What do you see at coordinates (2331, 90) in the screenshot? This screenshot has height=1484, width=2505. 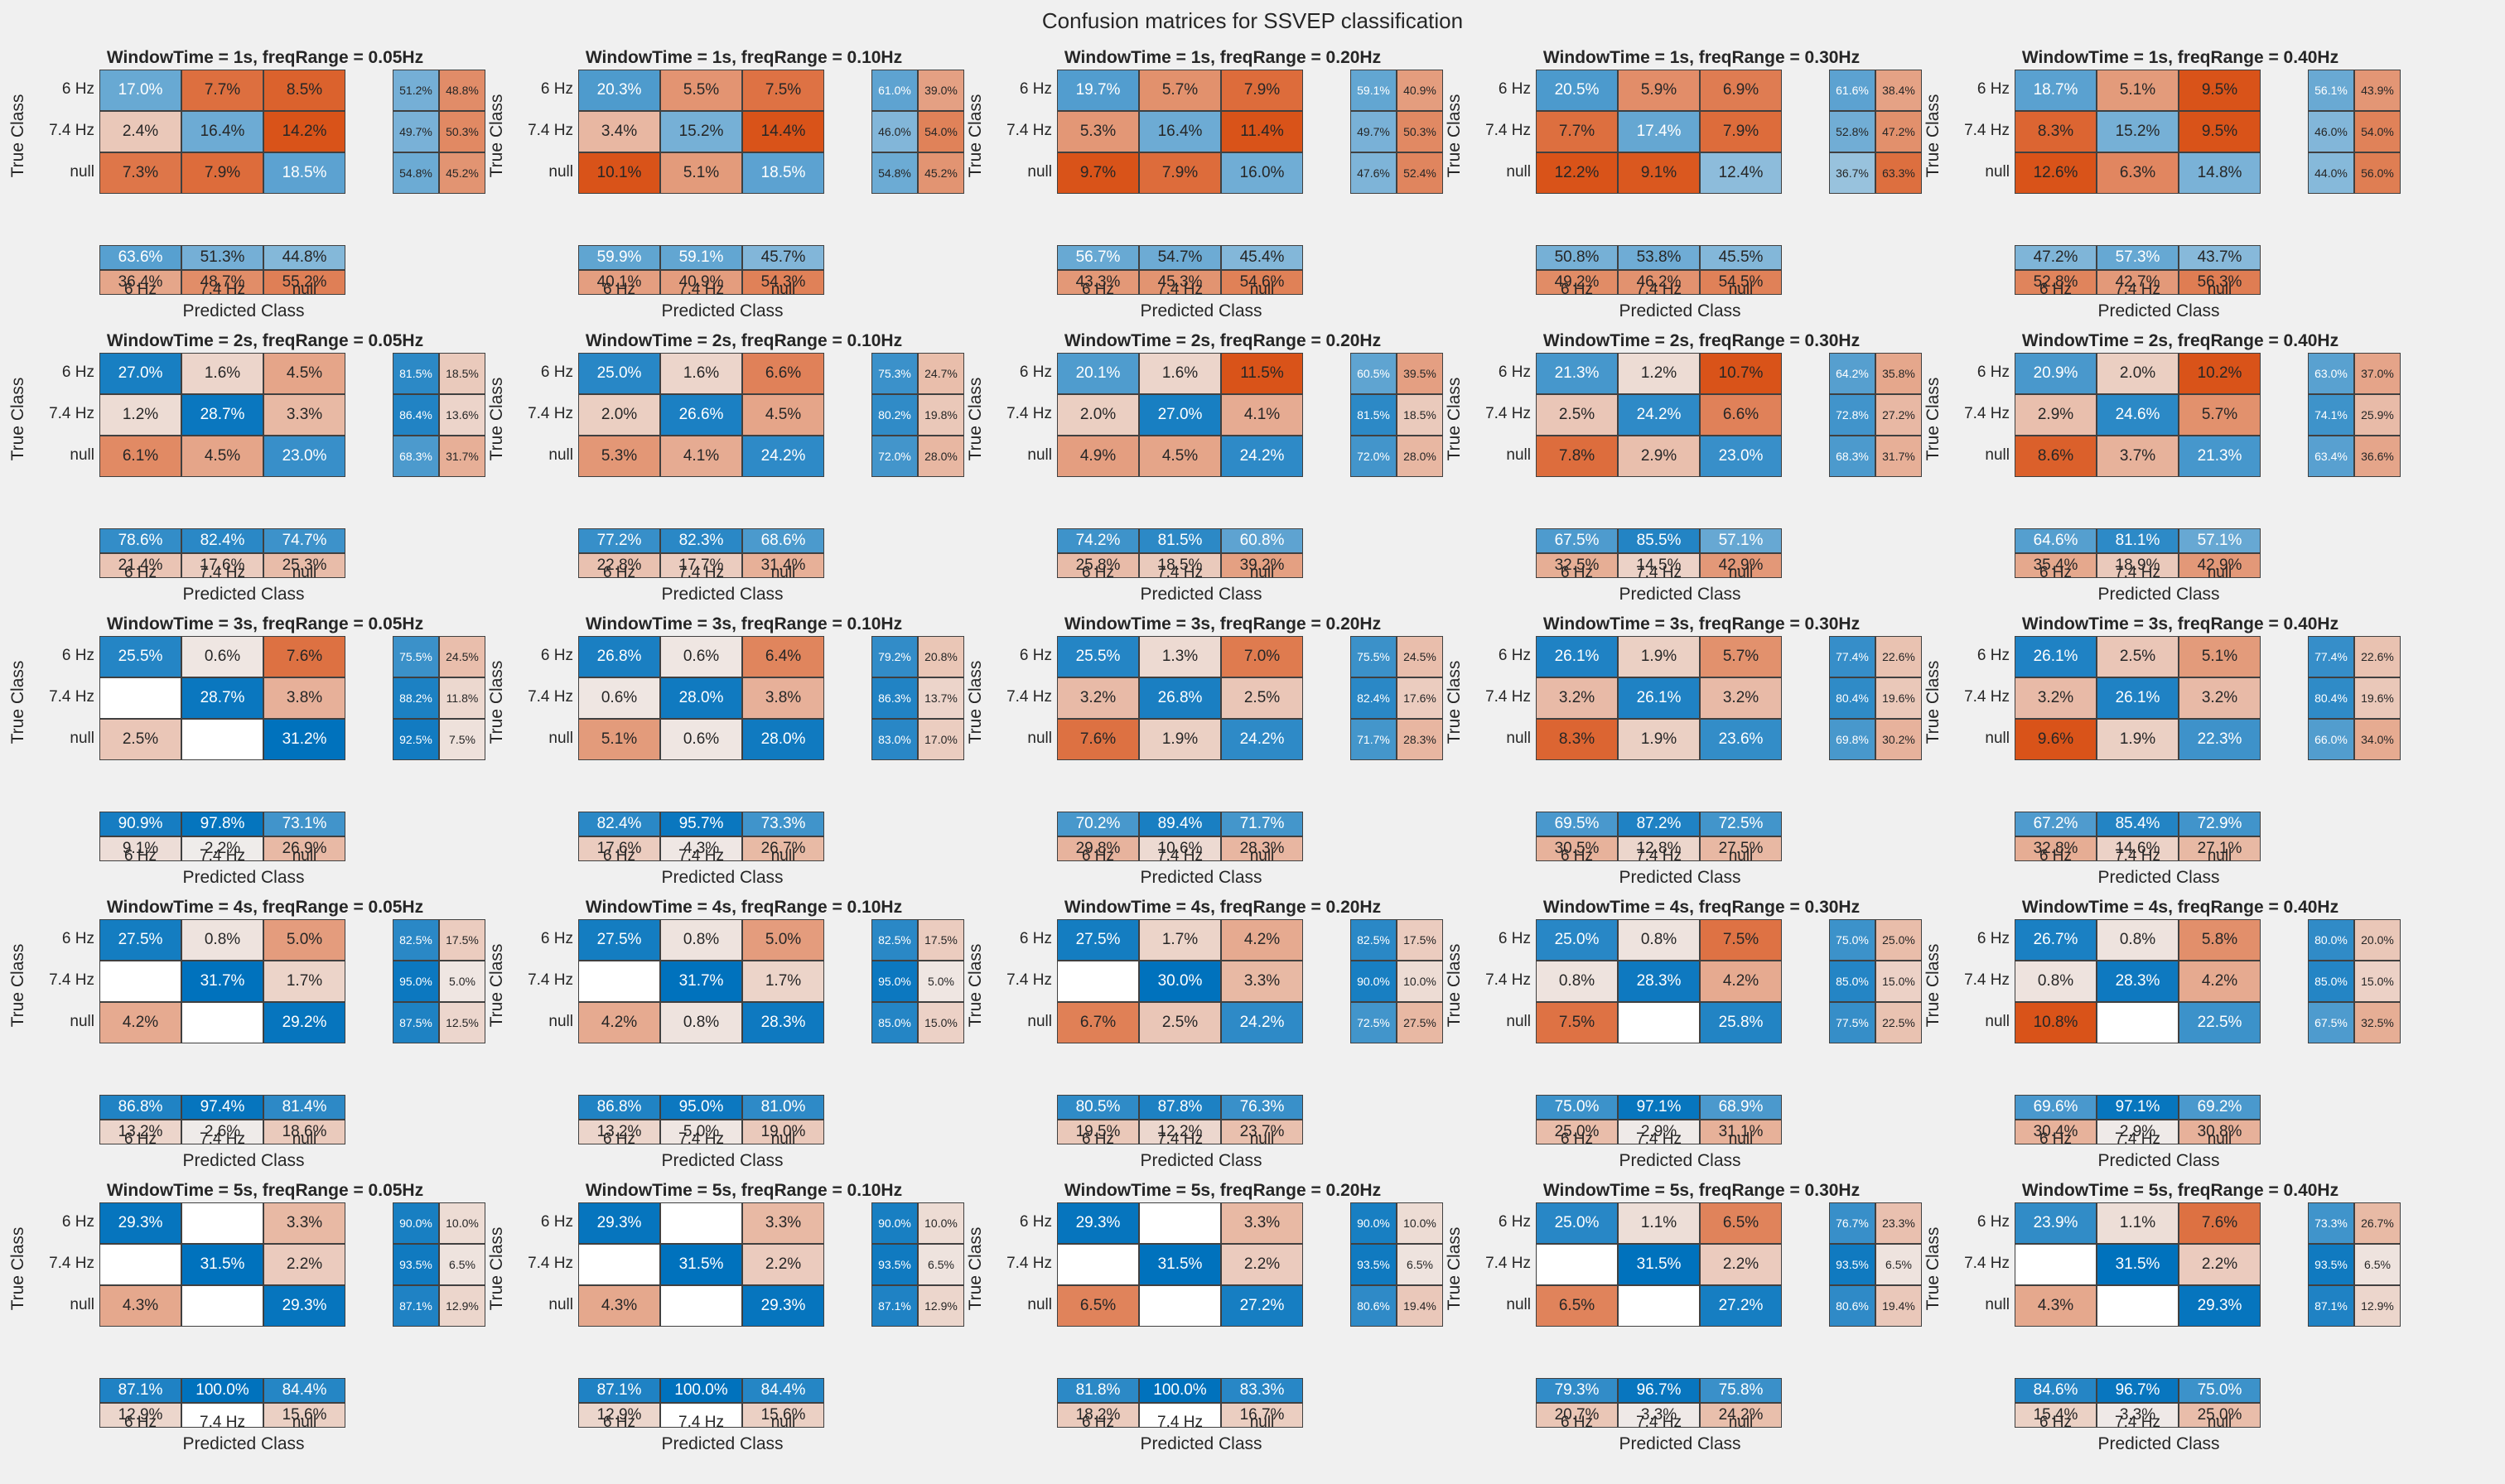 I see `row-summary-cell: 56.1%` at bounding box center [2331, 90].